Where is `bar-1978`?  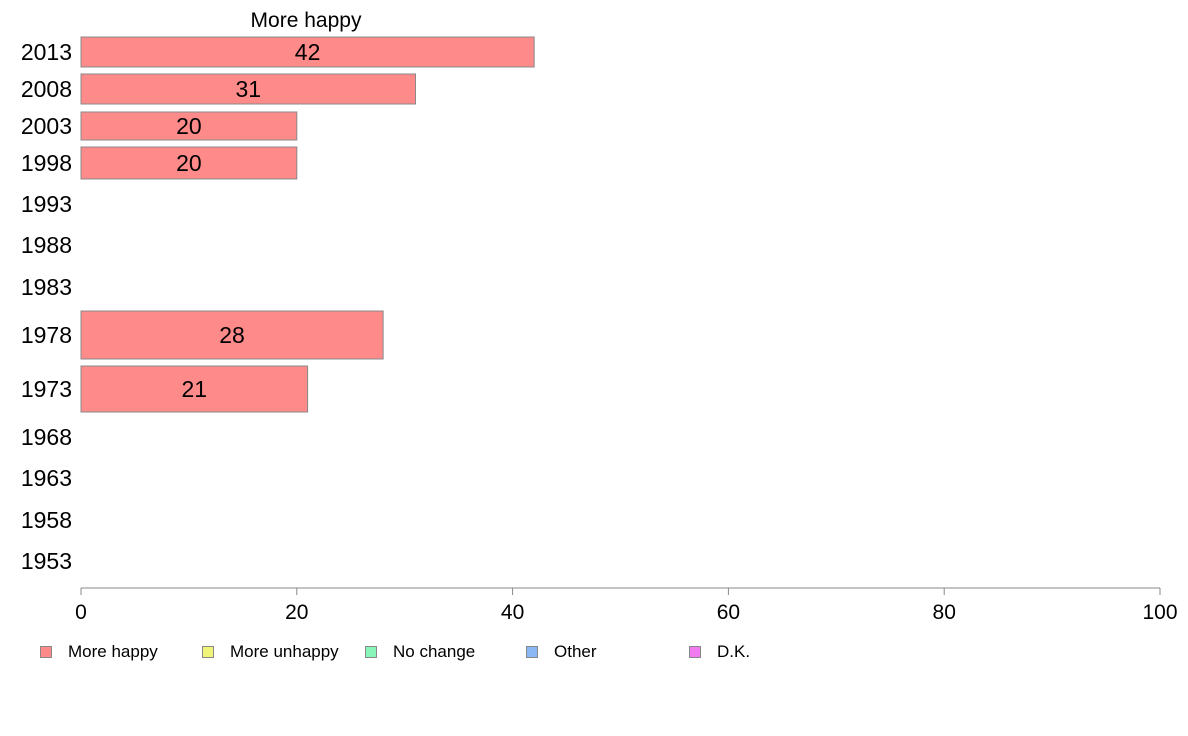
bar-1978 is located at coordinates (232, 335).